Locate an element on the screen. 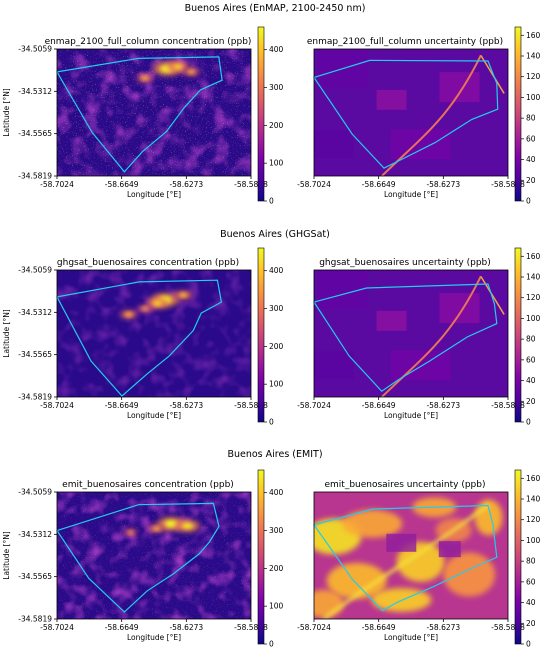  y-tick-label: -34.5819 is located at coordinates (35, 619).